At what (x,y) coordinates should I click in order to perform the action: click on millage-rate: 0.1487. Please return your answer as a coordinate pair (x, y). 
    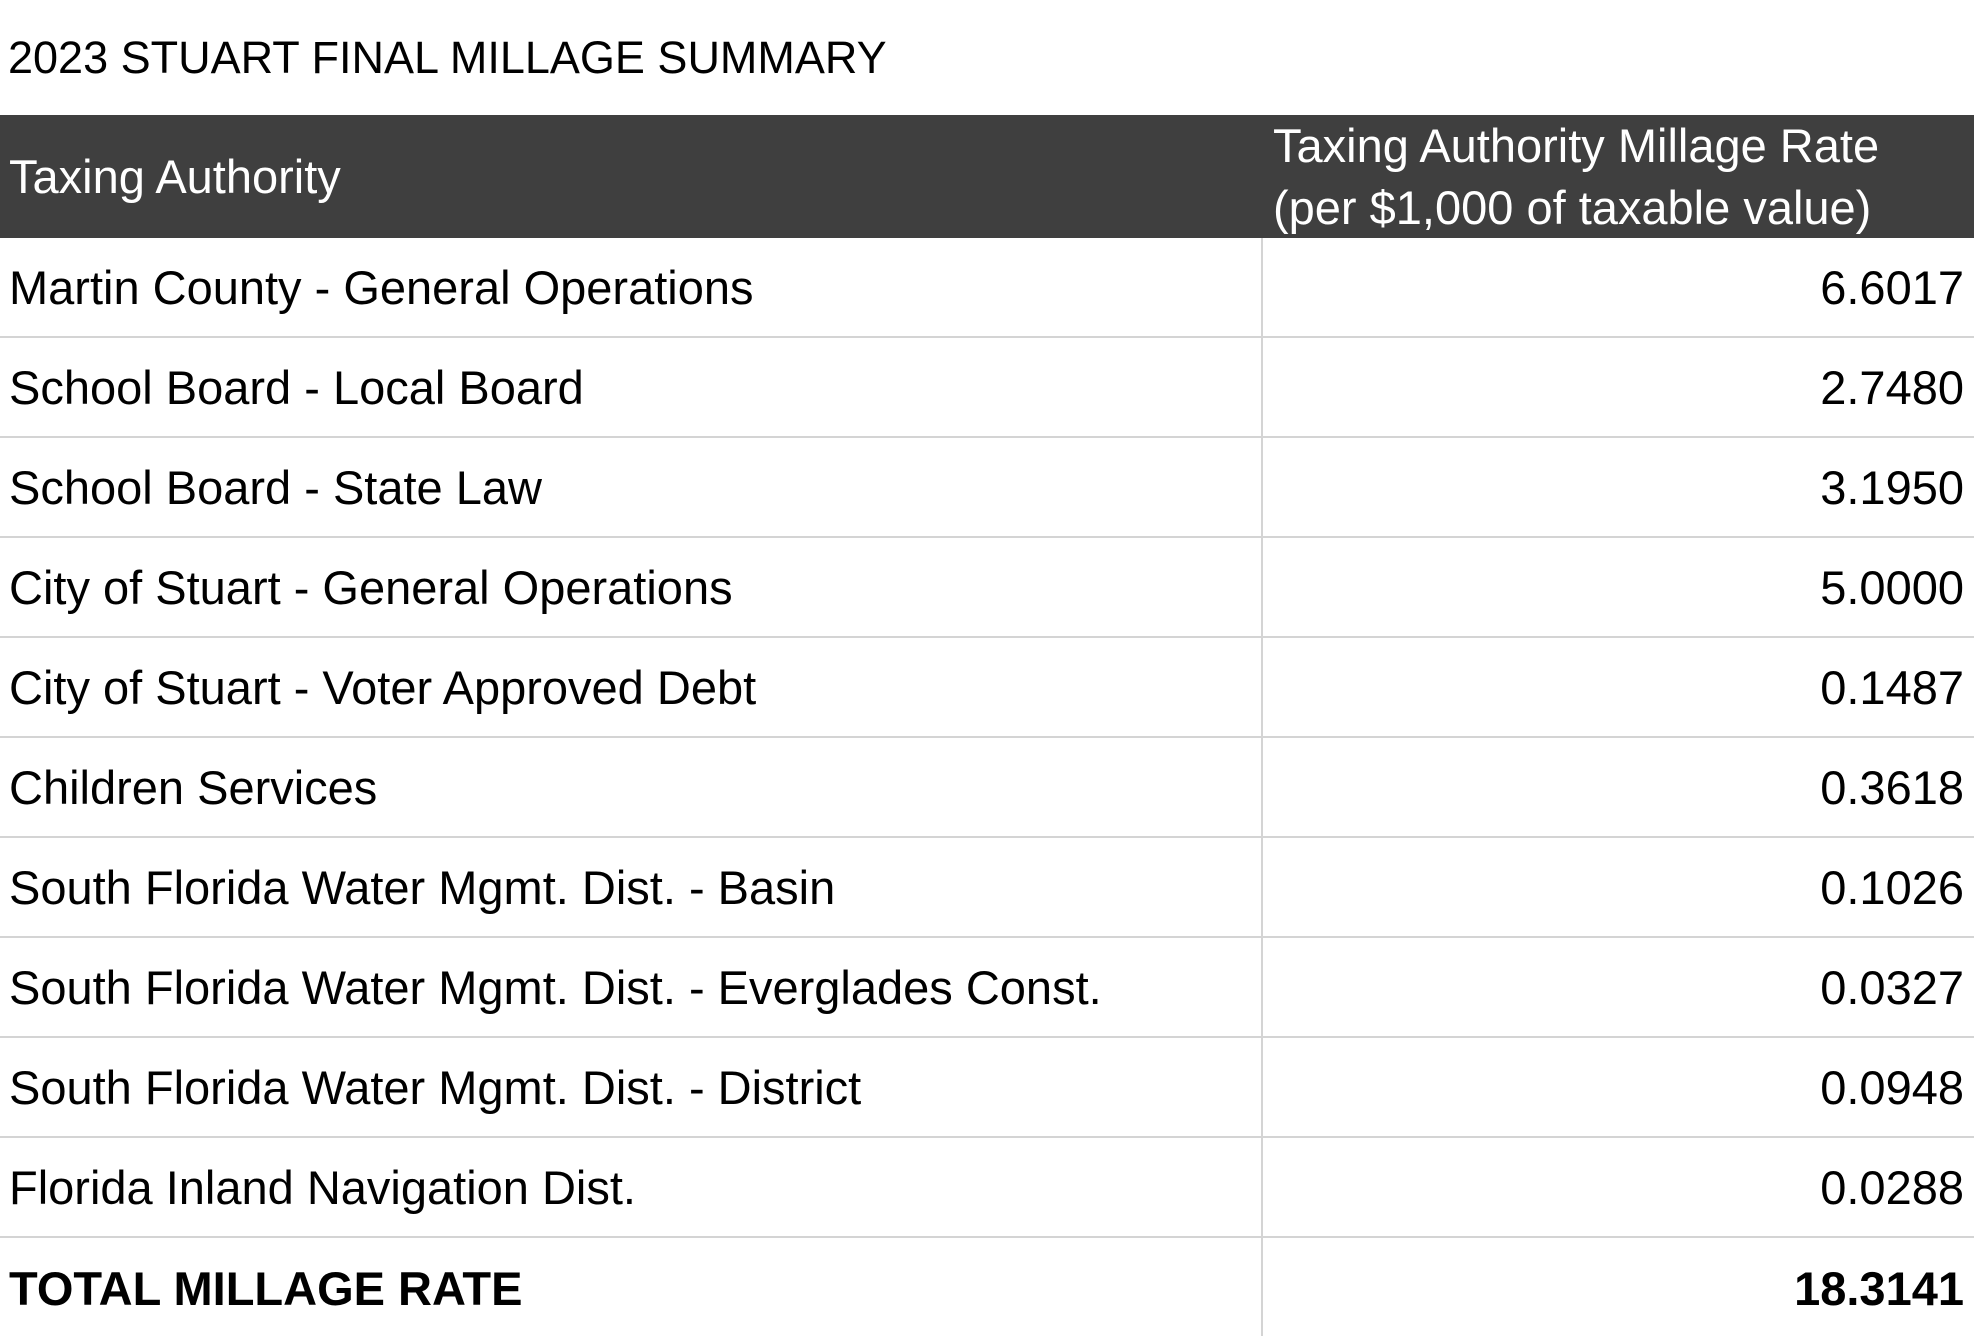
    Looking at the image, I should click on (1892, 687).